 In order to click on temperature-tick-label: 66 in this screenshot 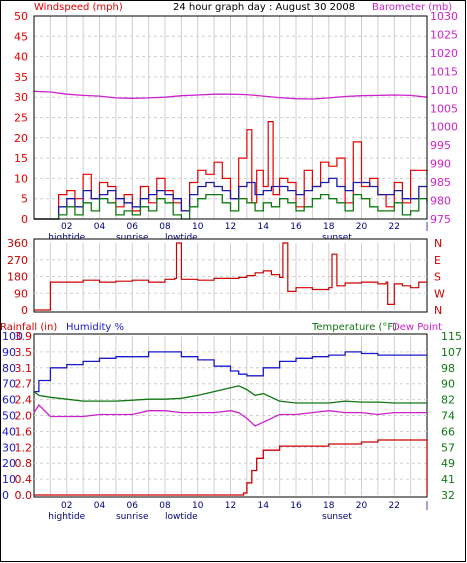, I will do `click(448, 431)`.